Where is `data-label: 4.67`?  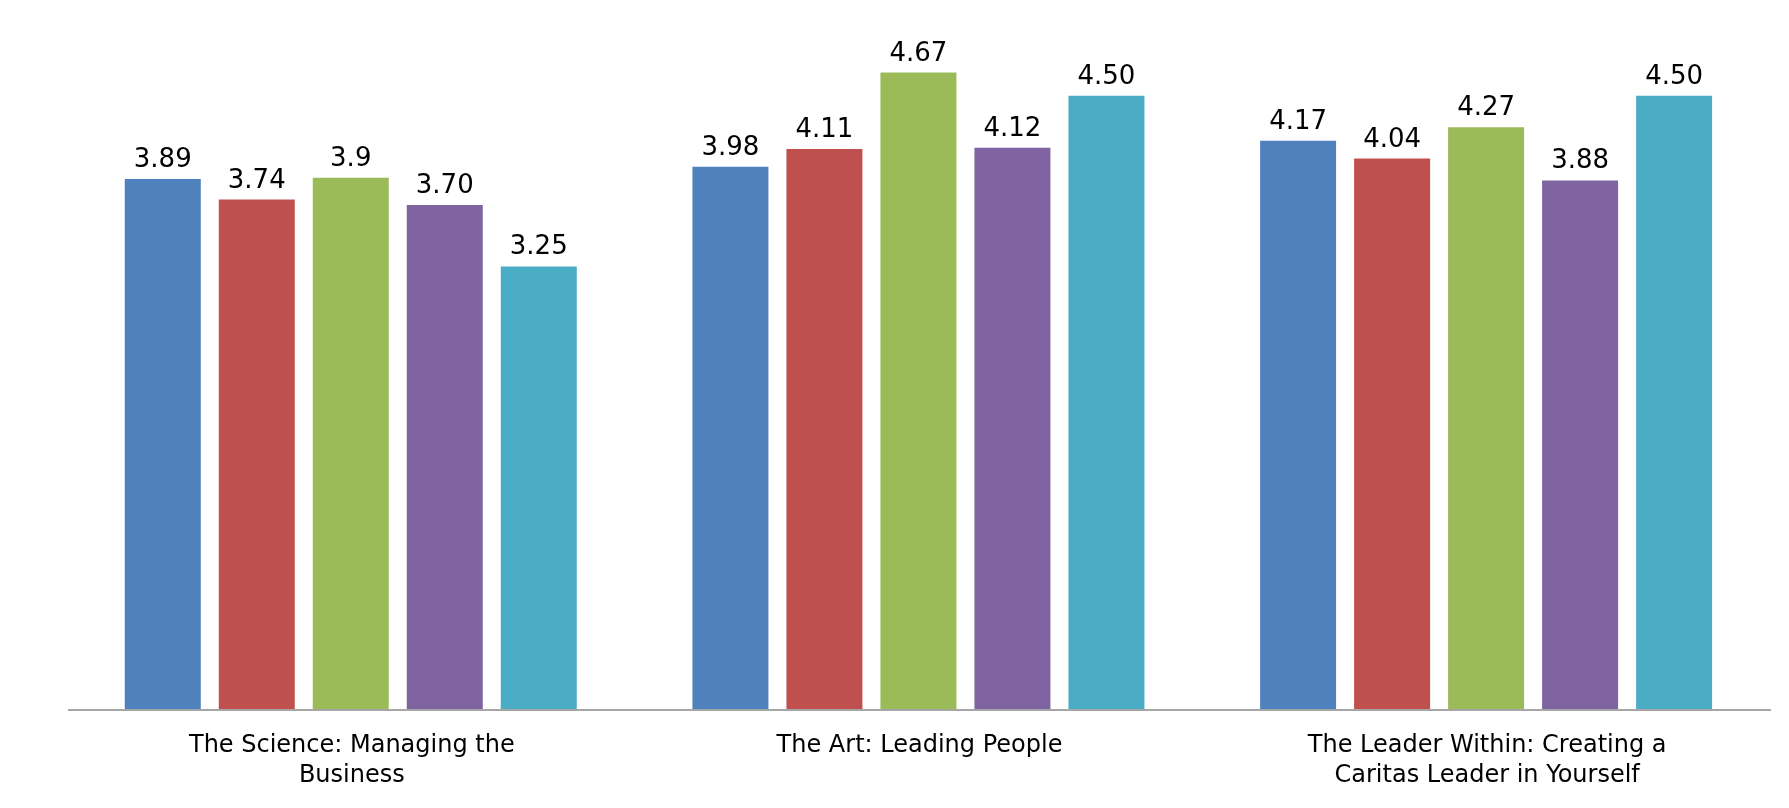
data-label: 4.67 is located at coordinates (918, 51).